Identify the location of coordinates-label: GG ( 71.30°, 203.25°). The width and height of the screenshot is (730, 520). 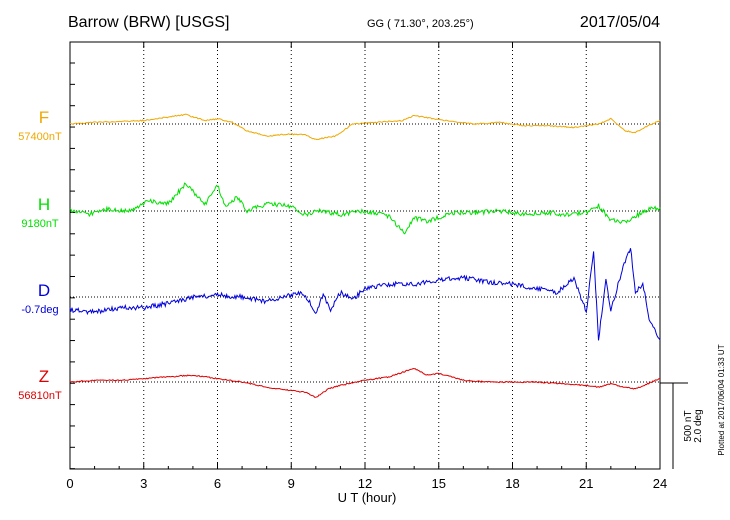
(420, 24).